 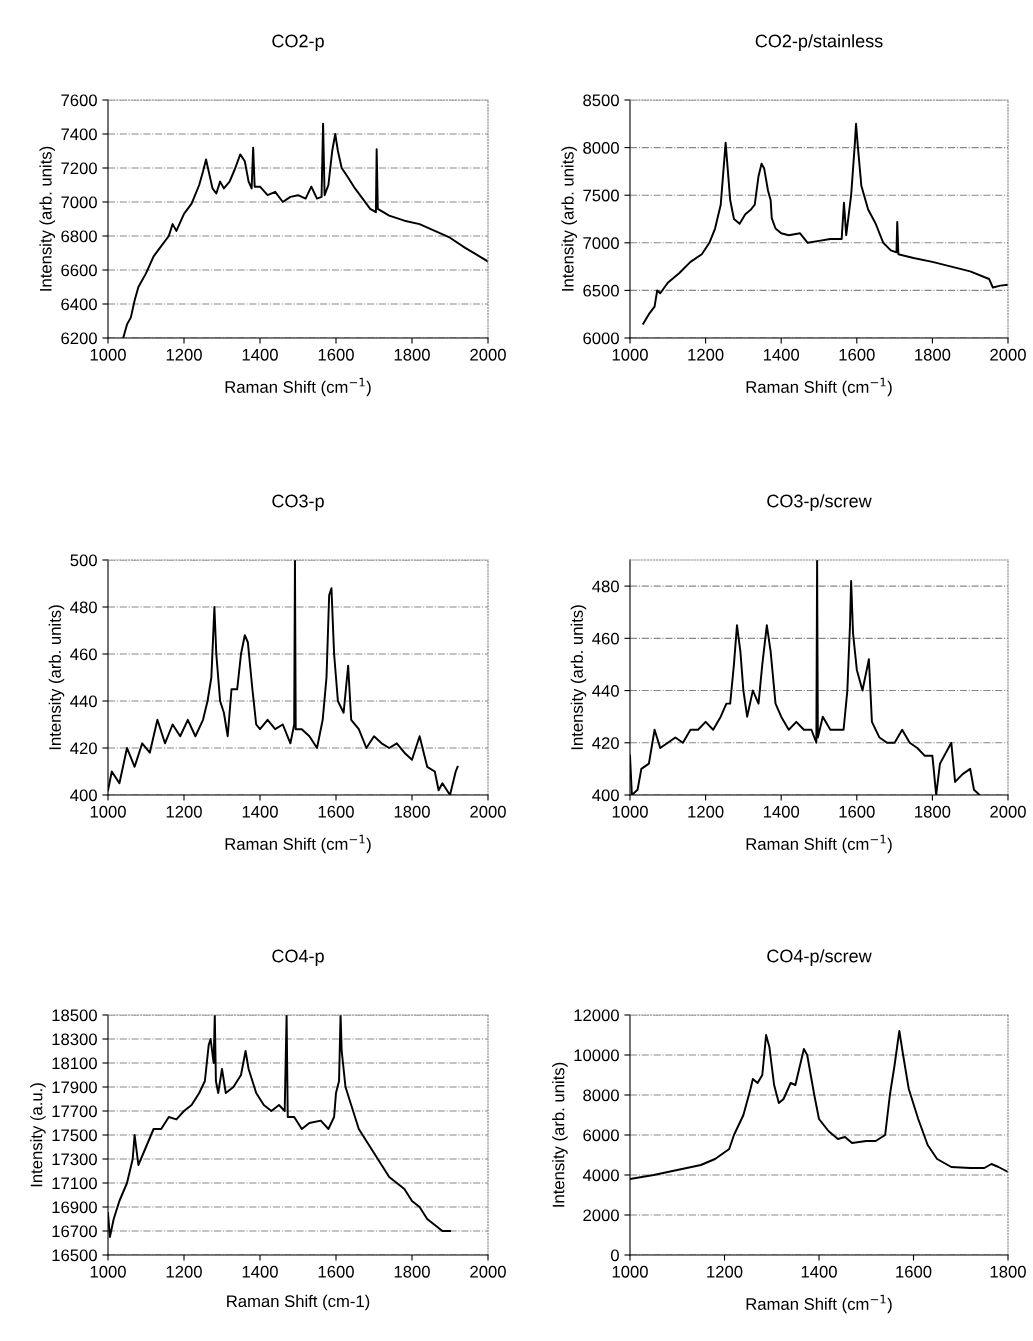 What do you see at coordinates (298, 502) in the screenshot?
I see `chart-title: CO3-p` at bounding box center [298, 502].